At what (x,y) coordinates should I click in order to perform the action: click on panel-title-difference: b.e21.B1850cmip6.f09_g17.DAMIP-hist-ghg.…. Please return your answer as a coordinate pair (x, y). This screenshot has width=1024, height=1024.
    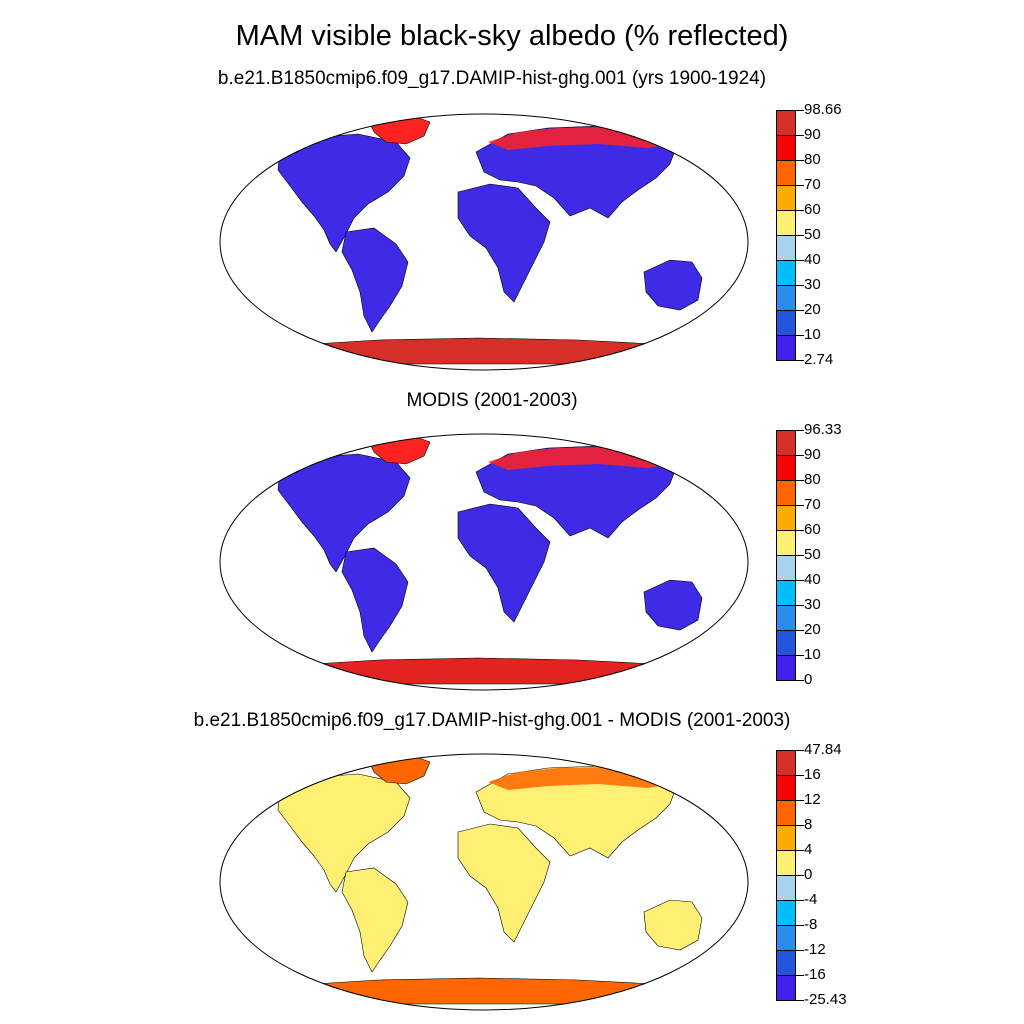
    Looking at the image, I should click on (492, 720).